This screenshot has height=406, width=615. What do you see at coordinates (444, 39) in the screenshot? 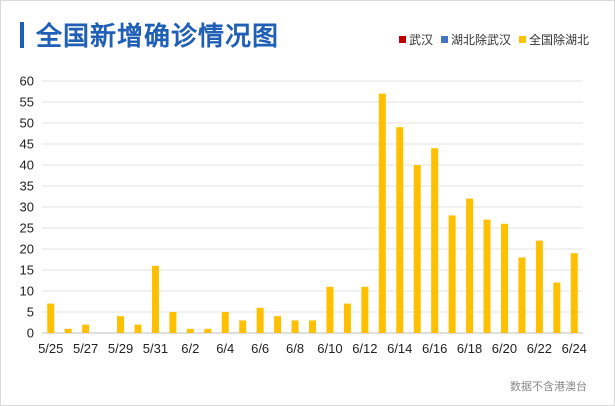
I see `legend-swatch-hubei-excl-wuhan` at bounding box center [444, 39].